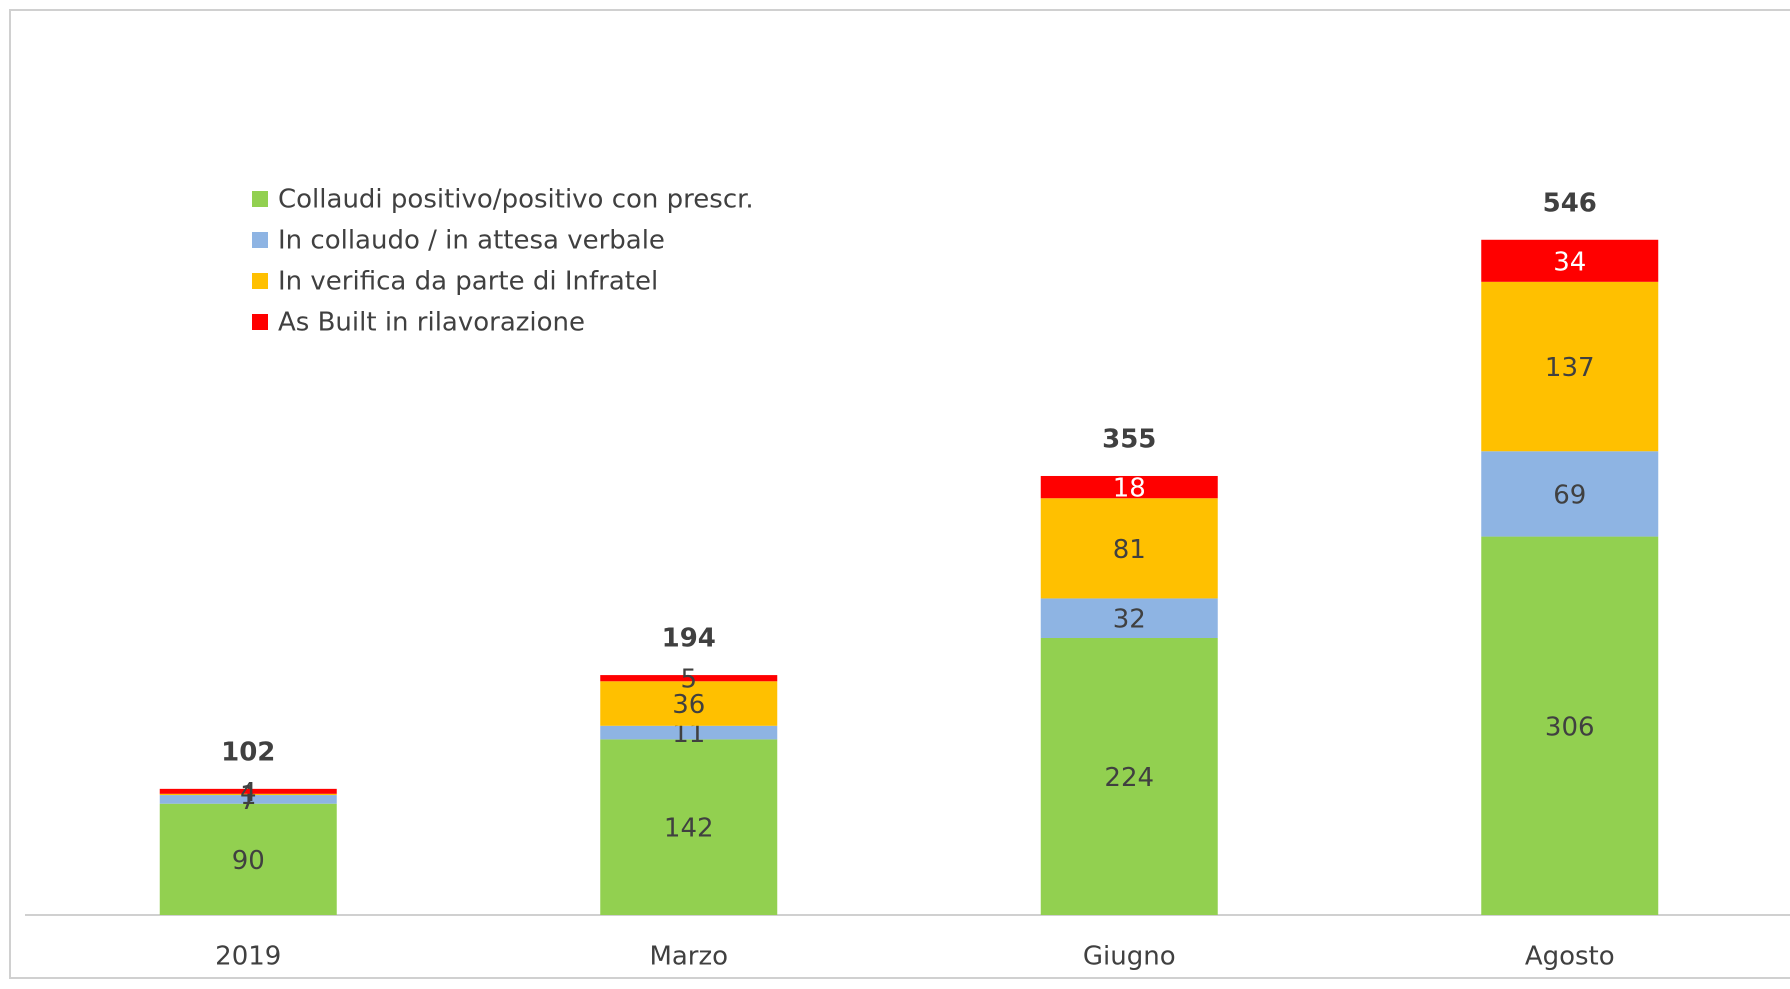  I want to click on data-label: 36, so click(688, 705).